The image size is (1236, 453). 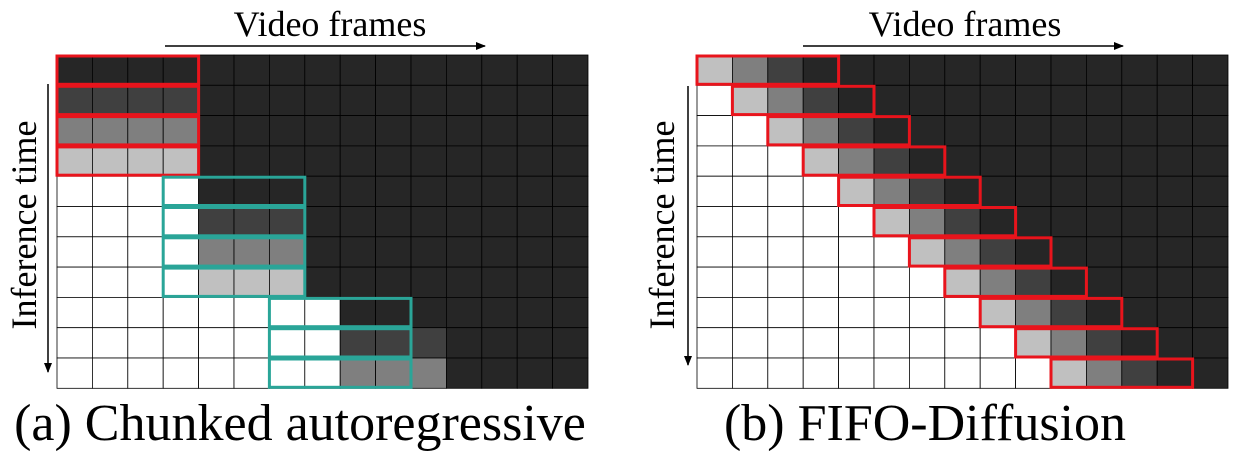 What do you see at coordinates (24, 225) in the screenshot?
I see `panel-a-y-axis-label: Inference time` at bounding box center [24, 225].